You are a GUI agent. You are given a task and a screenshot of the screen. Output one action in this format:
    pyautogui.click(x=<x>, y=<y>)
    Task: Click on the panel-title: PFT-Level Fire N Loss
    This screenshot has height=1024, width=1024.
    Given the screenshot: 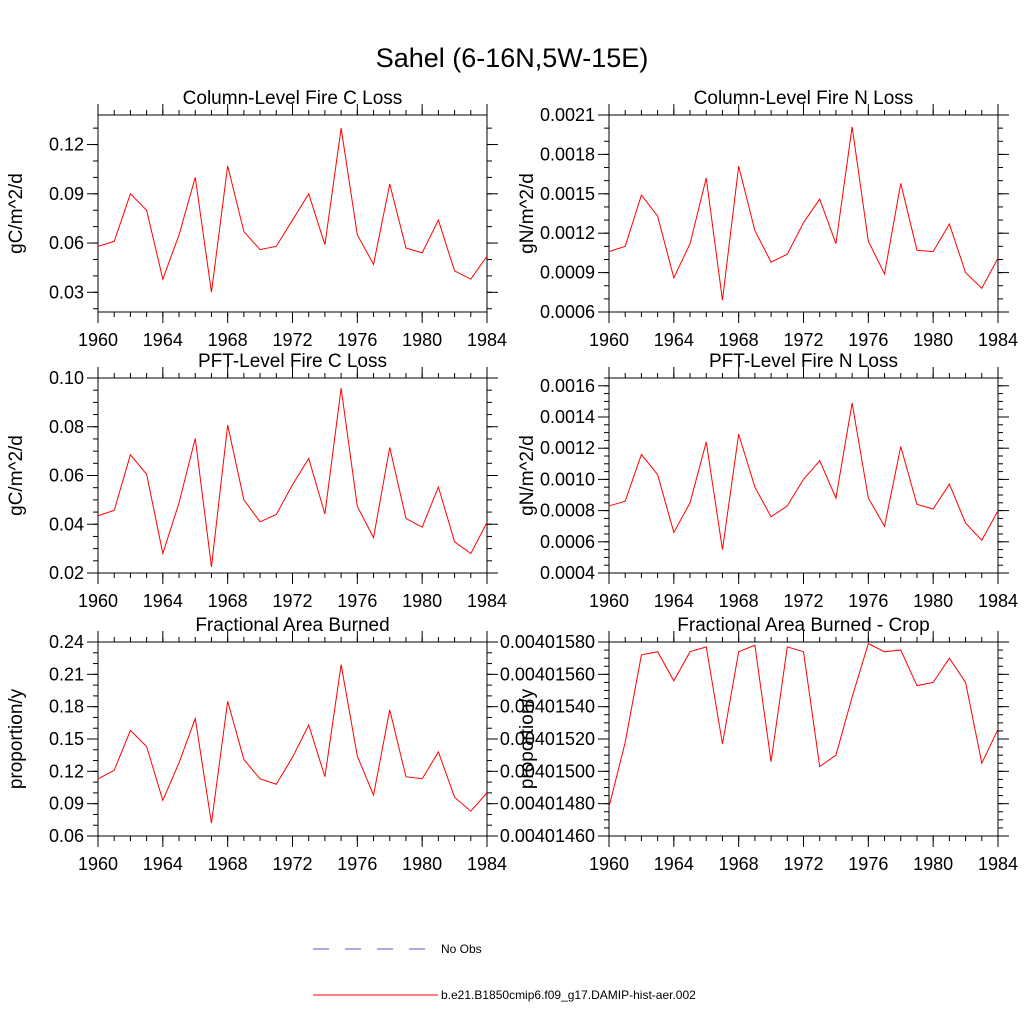 What is the action you would take?
    pyautogui.click(x=803, y=361)
    